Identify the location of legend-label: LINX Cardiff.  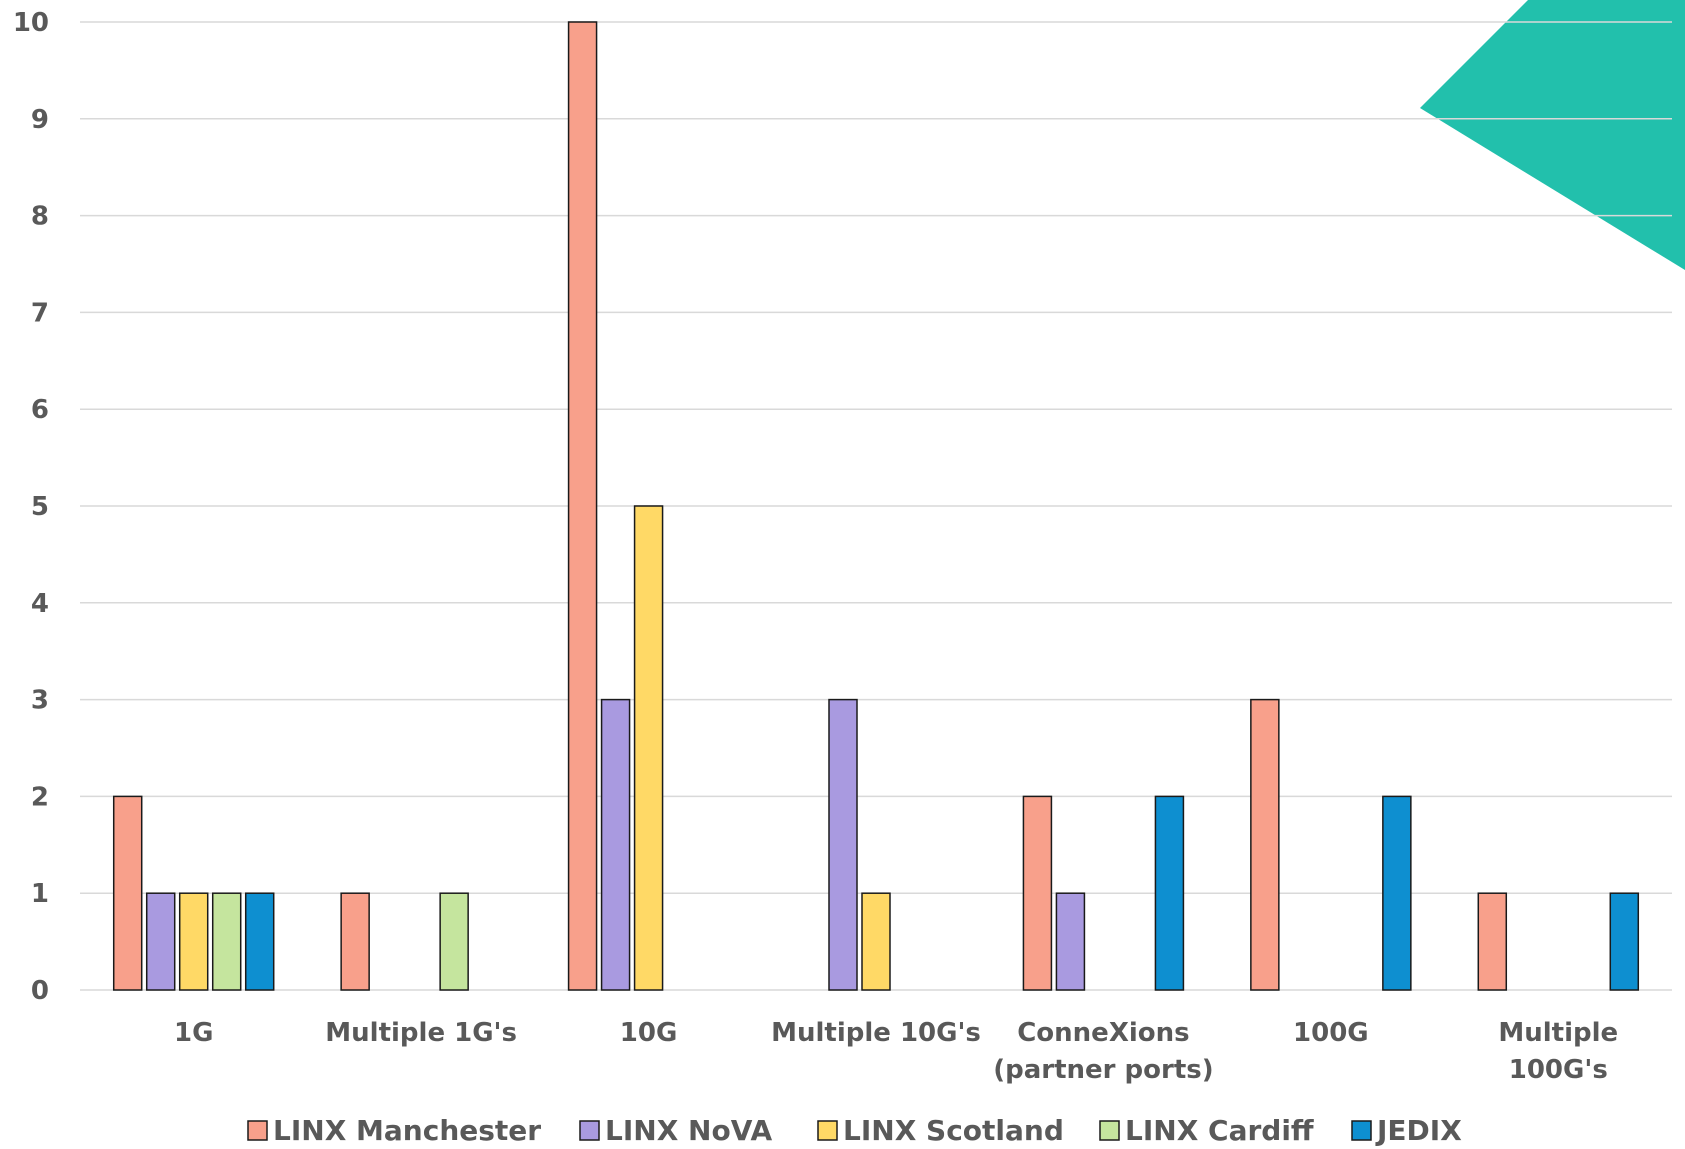
(1219, 1130).